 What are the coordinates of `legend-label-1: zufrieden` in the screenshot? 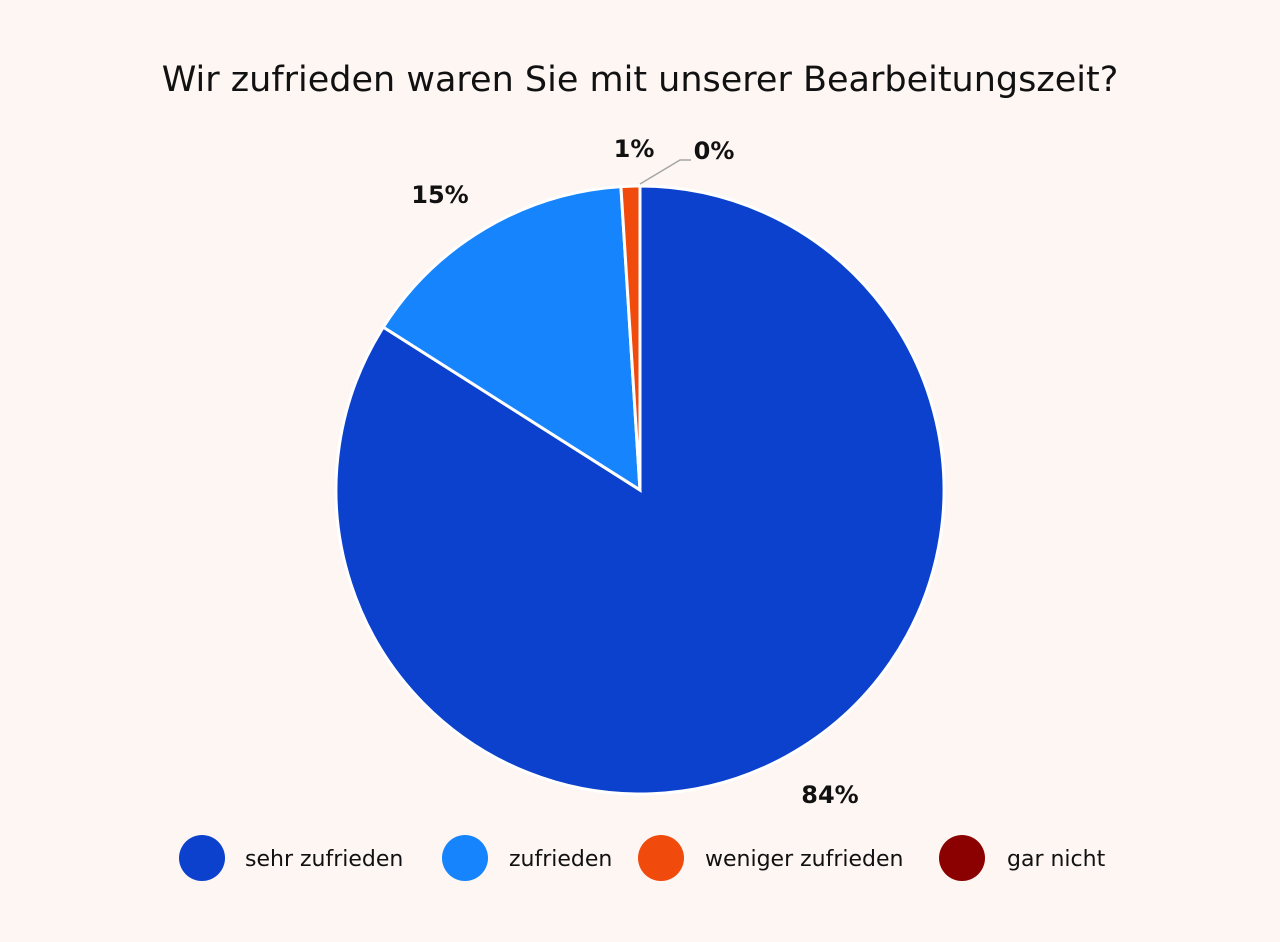 It's located at (560, 859).